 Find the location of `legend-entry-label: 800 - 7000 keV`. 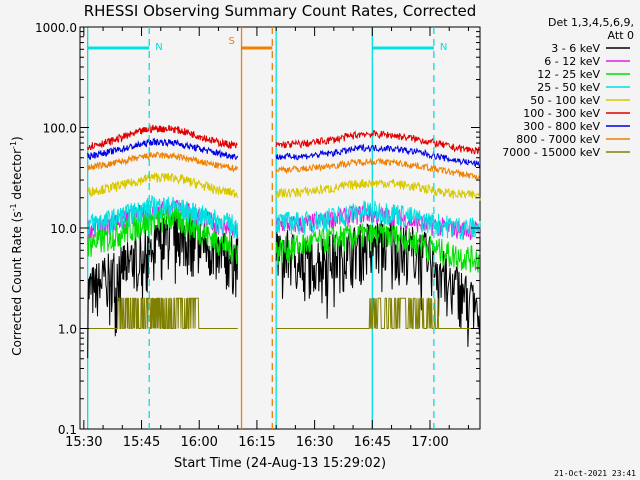

legend-entry-label: 800 - 7000 keV is located at coordinates (558, 139).